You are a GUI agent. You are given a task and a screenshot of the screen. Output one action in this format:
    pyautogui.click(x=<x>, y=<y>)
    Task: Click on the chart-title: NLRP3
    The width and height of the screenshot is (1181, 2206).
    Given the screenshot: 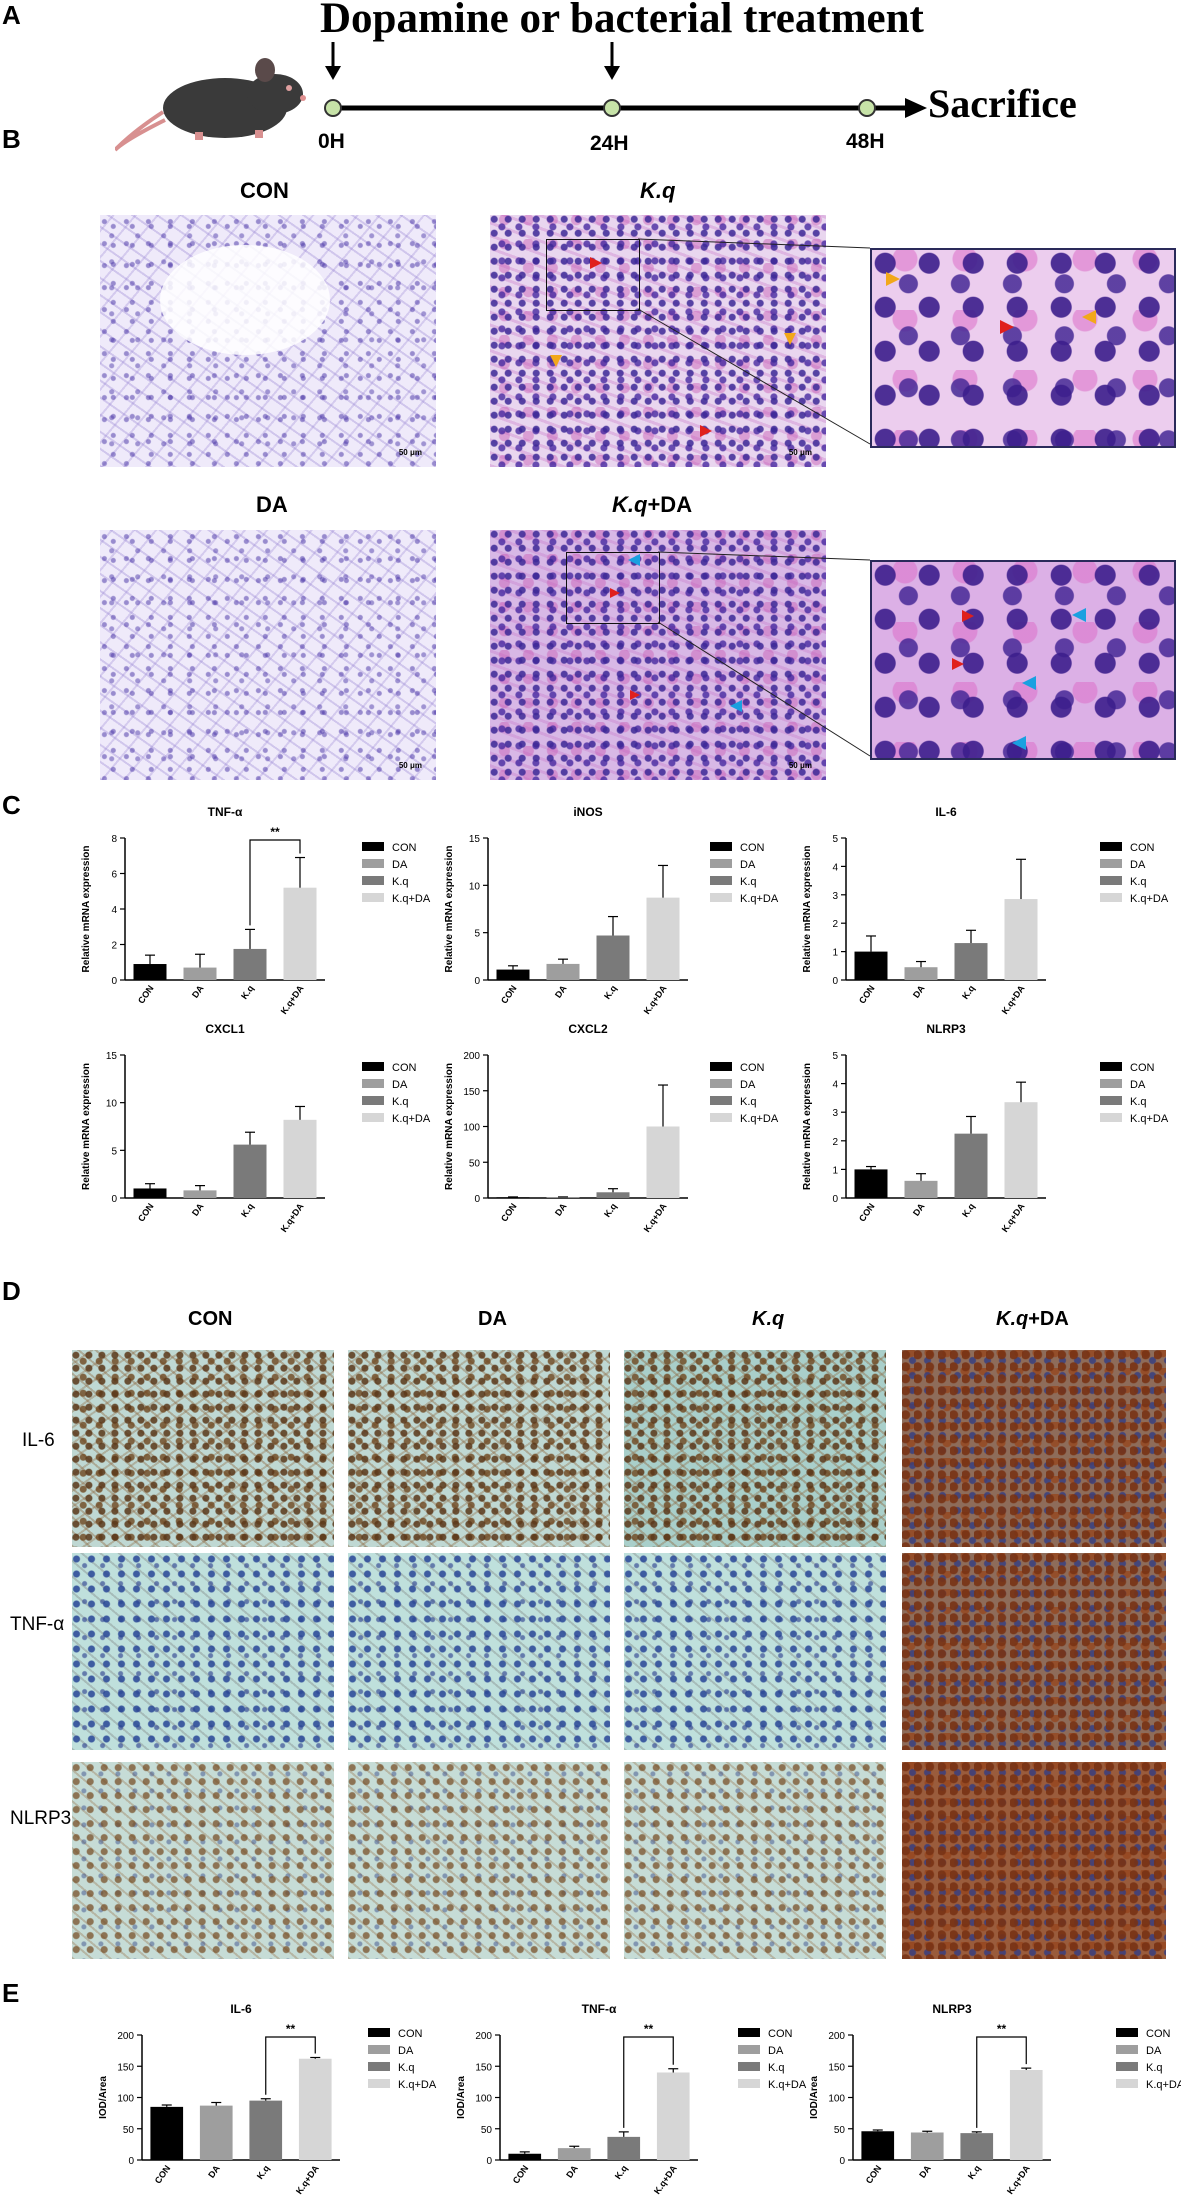 What is the action you would take?
    pyautogui.click(x=946, y=1029)
    